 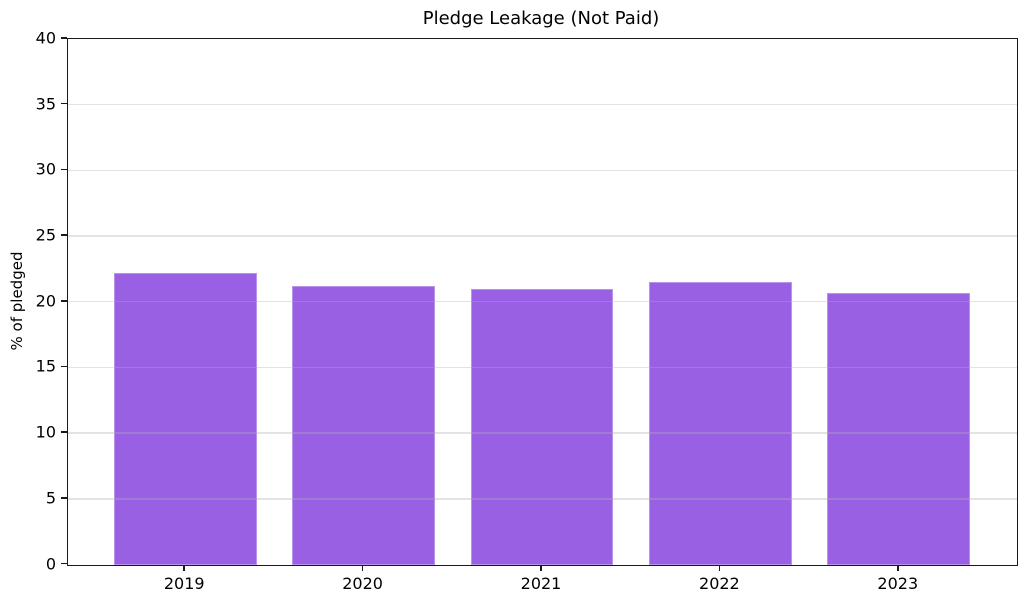 What do you see at coordinates (45, 301) in the screenshot?
I see `y-tick-label: 20` at bounding box center [45, 301].